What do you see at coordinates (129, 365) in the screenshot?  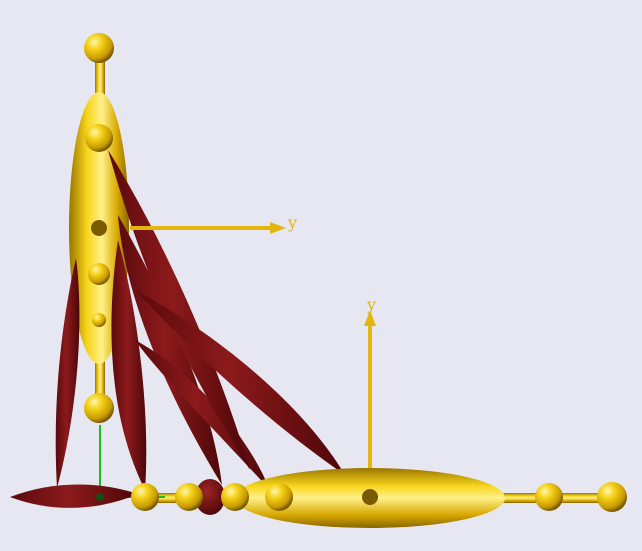 I see `lobe-center-vertical` at bounding box center [129, 365].